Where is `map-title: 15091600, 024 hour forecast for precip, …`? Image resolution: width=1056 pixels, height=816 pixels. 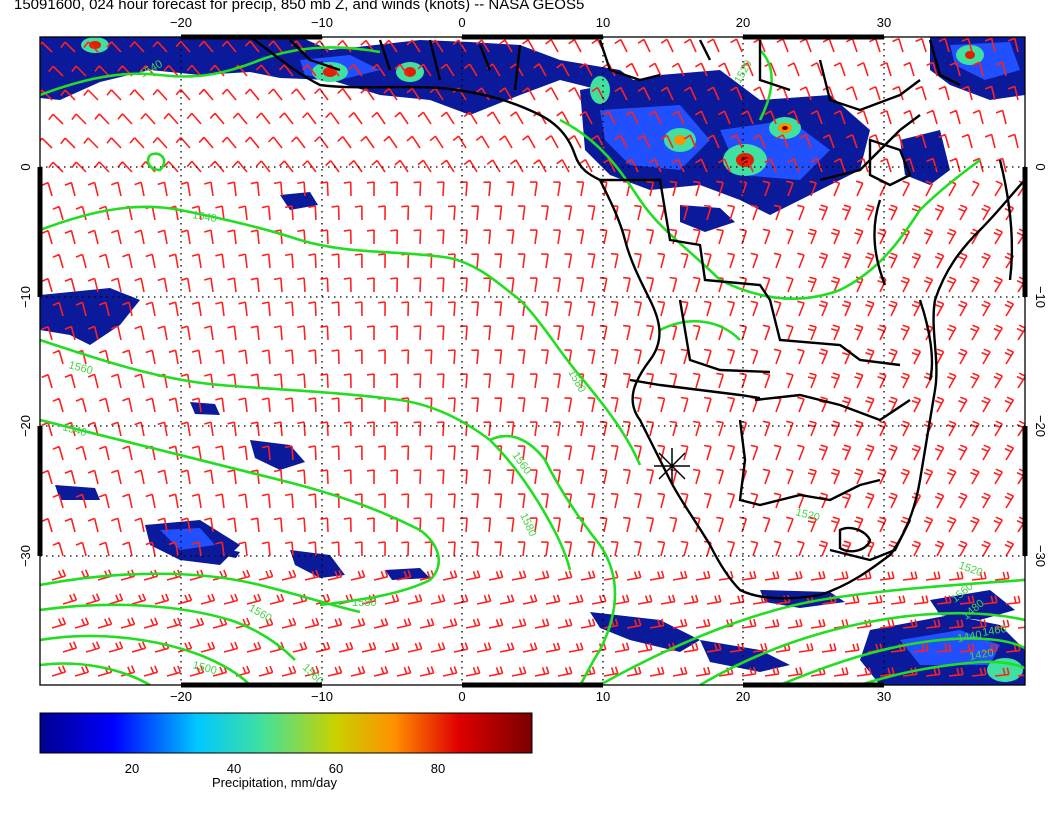 map-title: 15091600, 024 hour forecast for precip, … is located at coordinates (299, 6).